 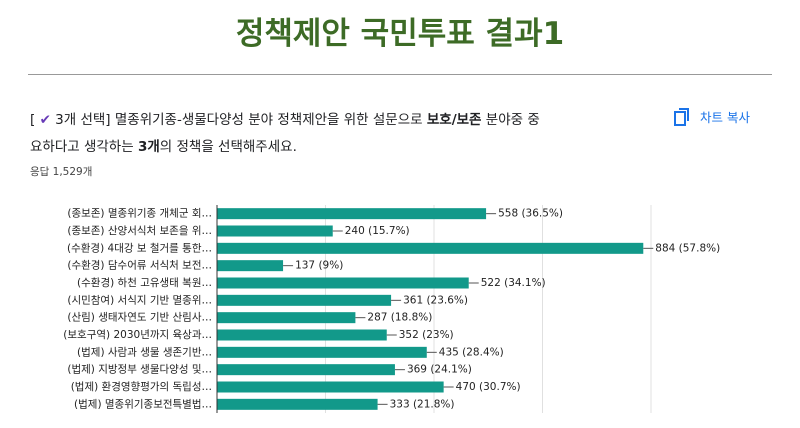 What do you see at coordinates (488, 387) in the screenshot?
I see `value-label: 470 (30.7%)` at bounding box center [488, 387].